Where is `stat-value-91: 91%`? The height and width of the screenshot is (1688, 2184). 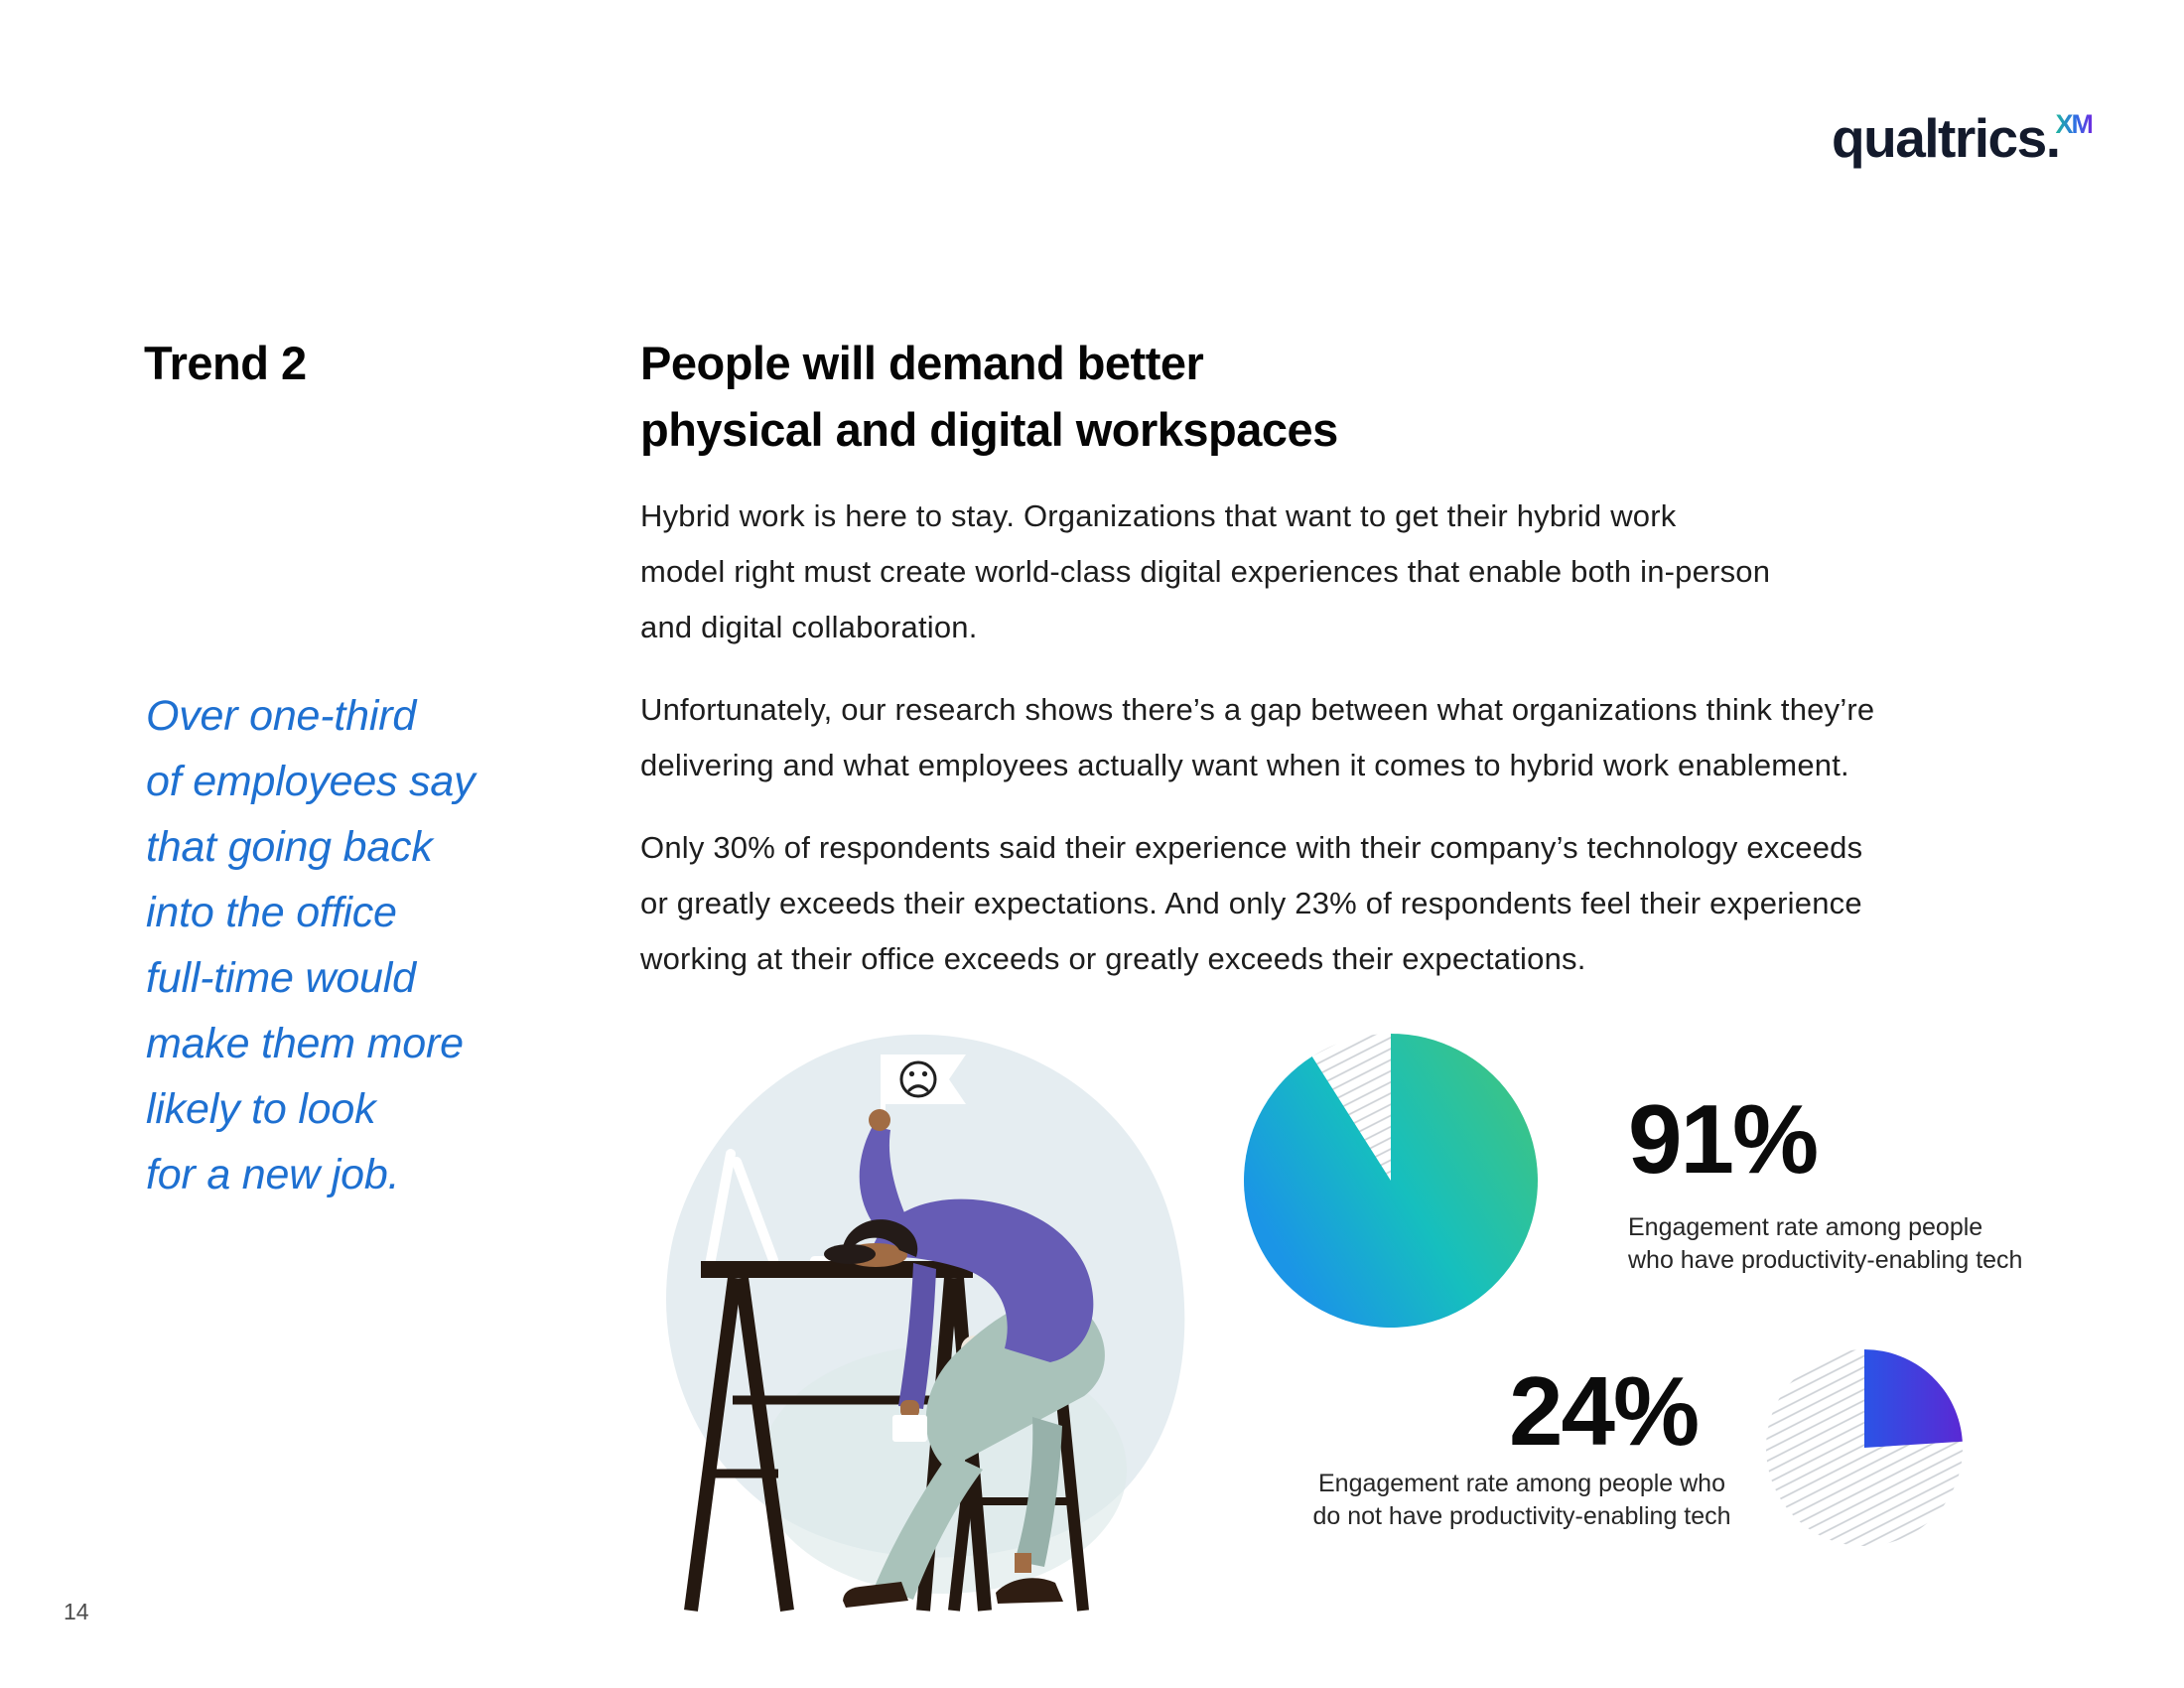
stat-value-91: 91% is located at coordinates (1723, 1139).